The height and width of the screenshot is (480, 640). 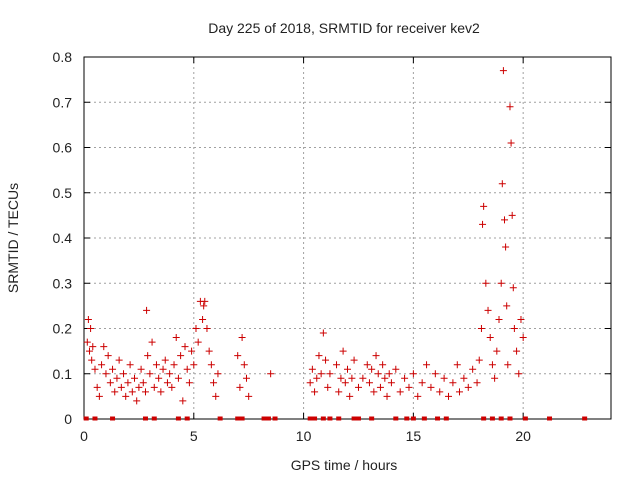 What do you see at coordinates (344, 465) in the screenshot?
I see `x-axis-label: GPS time / hours` at bounding box center [344, 465].